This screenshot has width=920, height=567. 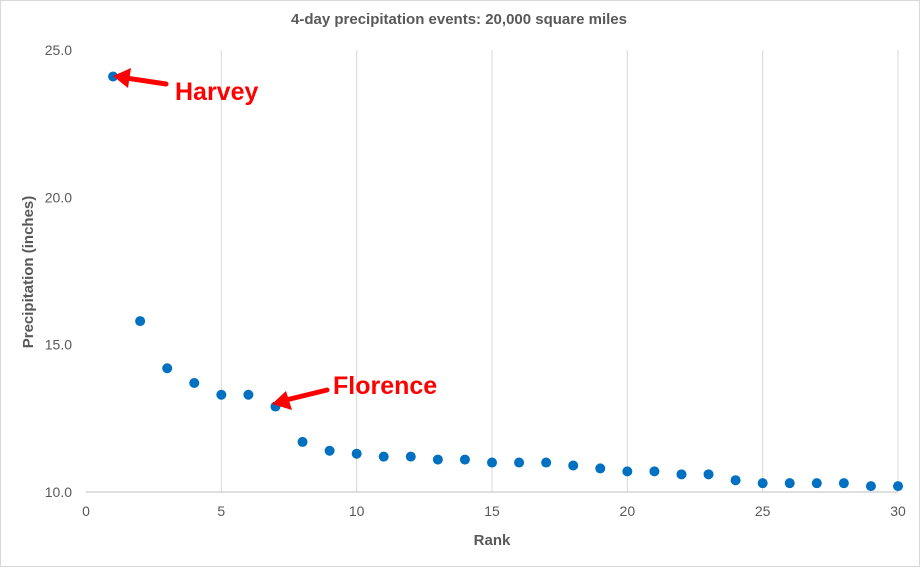 What do you see at coordinates (28, 272) in the screenshot?
I see `y-axis-title: Precipitation (inches)` at bounding box center [28, 272].